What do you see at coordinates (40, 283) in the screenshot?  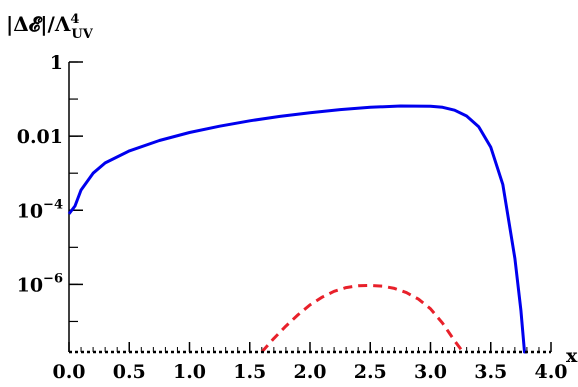 I see `y-tick-label: 10⁻⁶` at bounding box center [40, 283].